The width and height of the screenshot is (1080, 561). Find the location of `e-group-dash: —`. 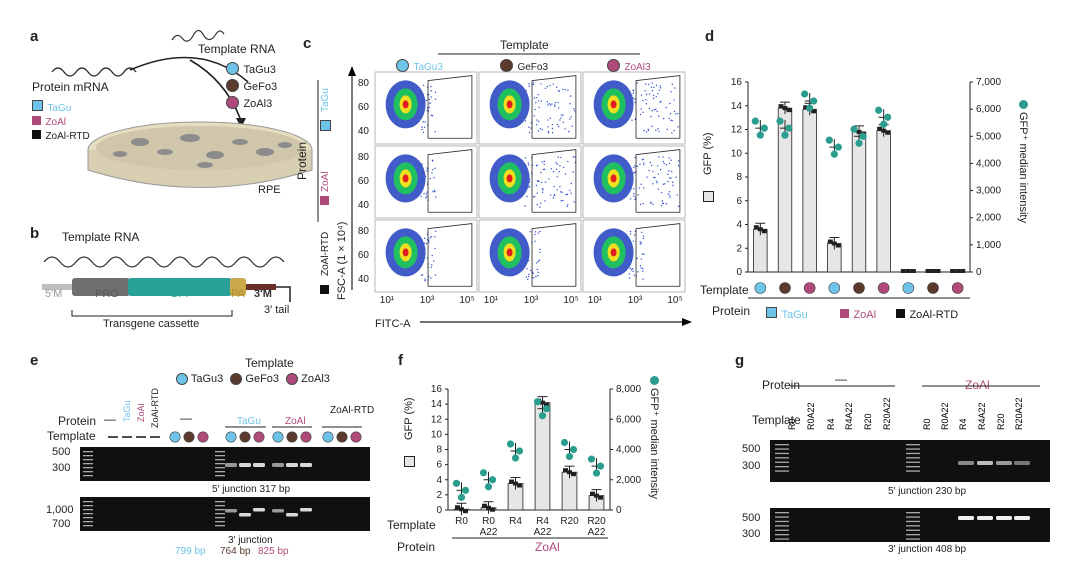

e-group-dash: — is located at coordinates (186, 418).